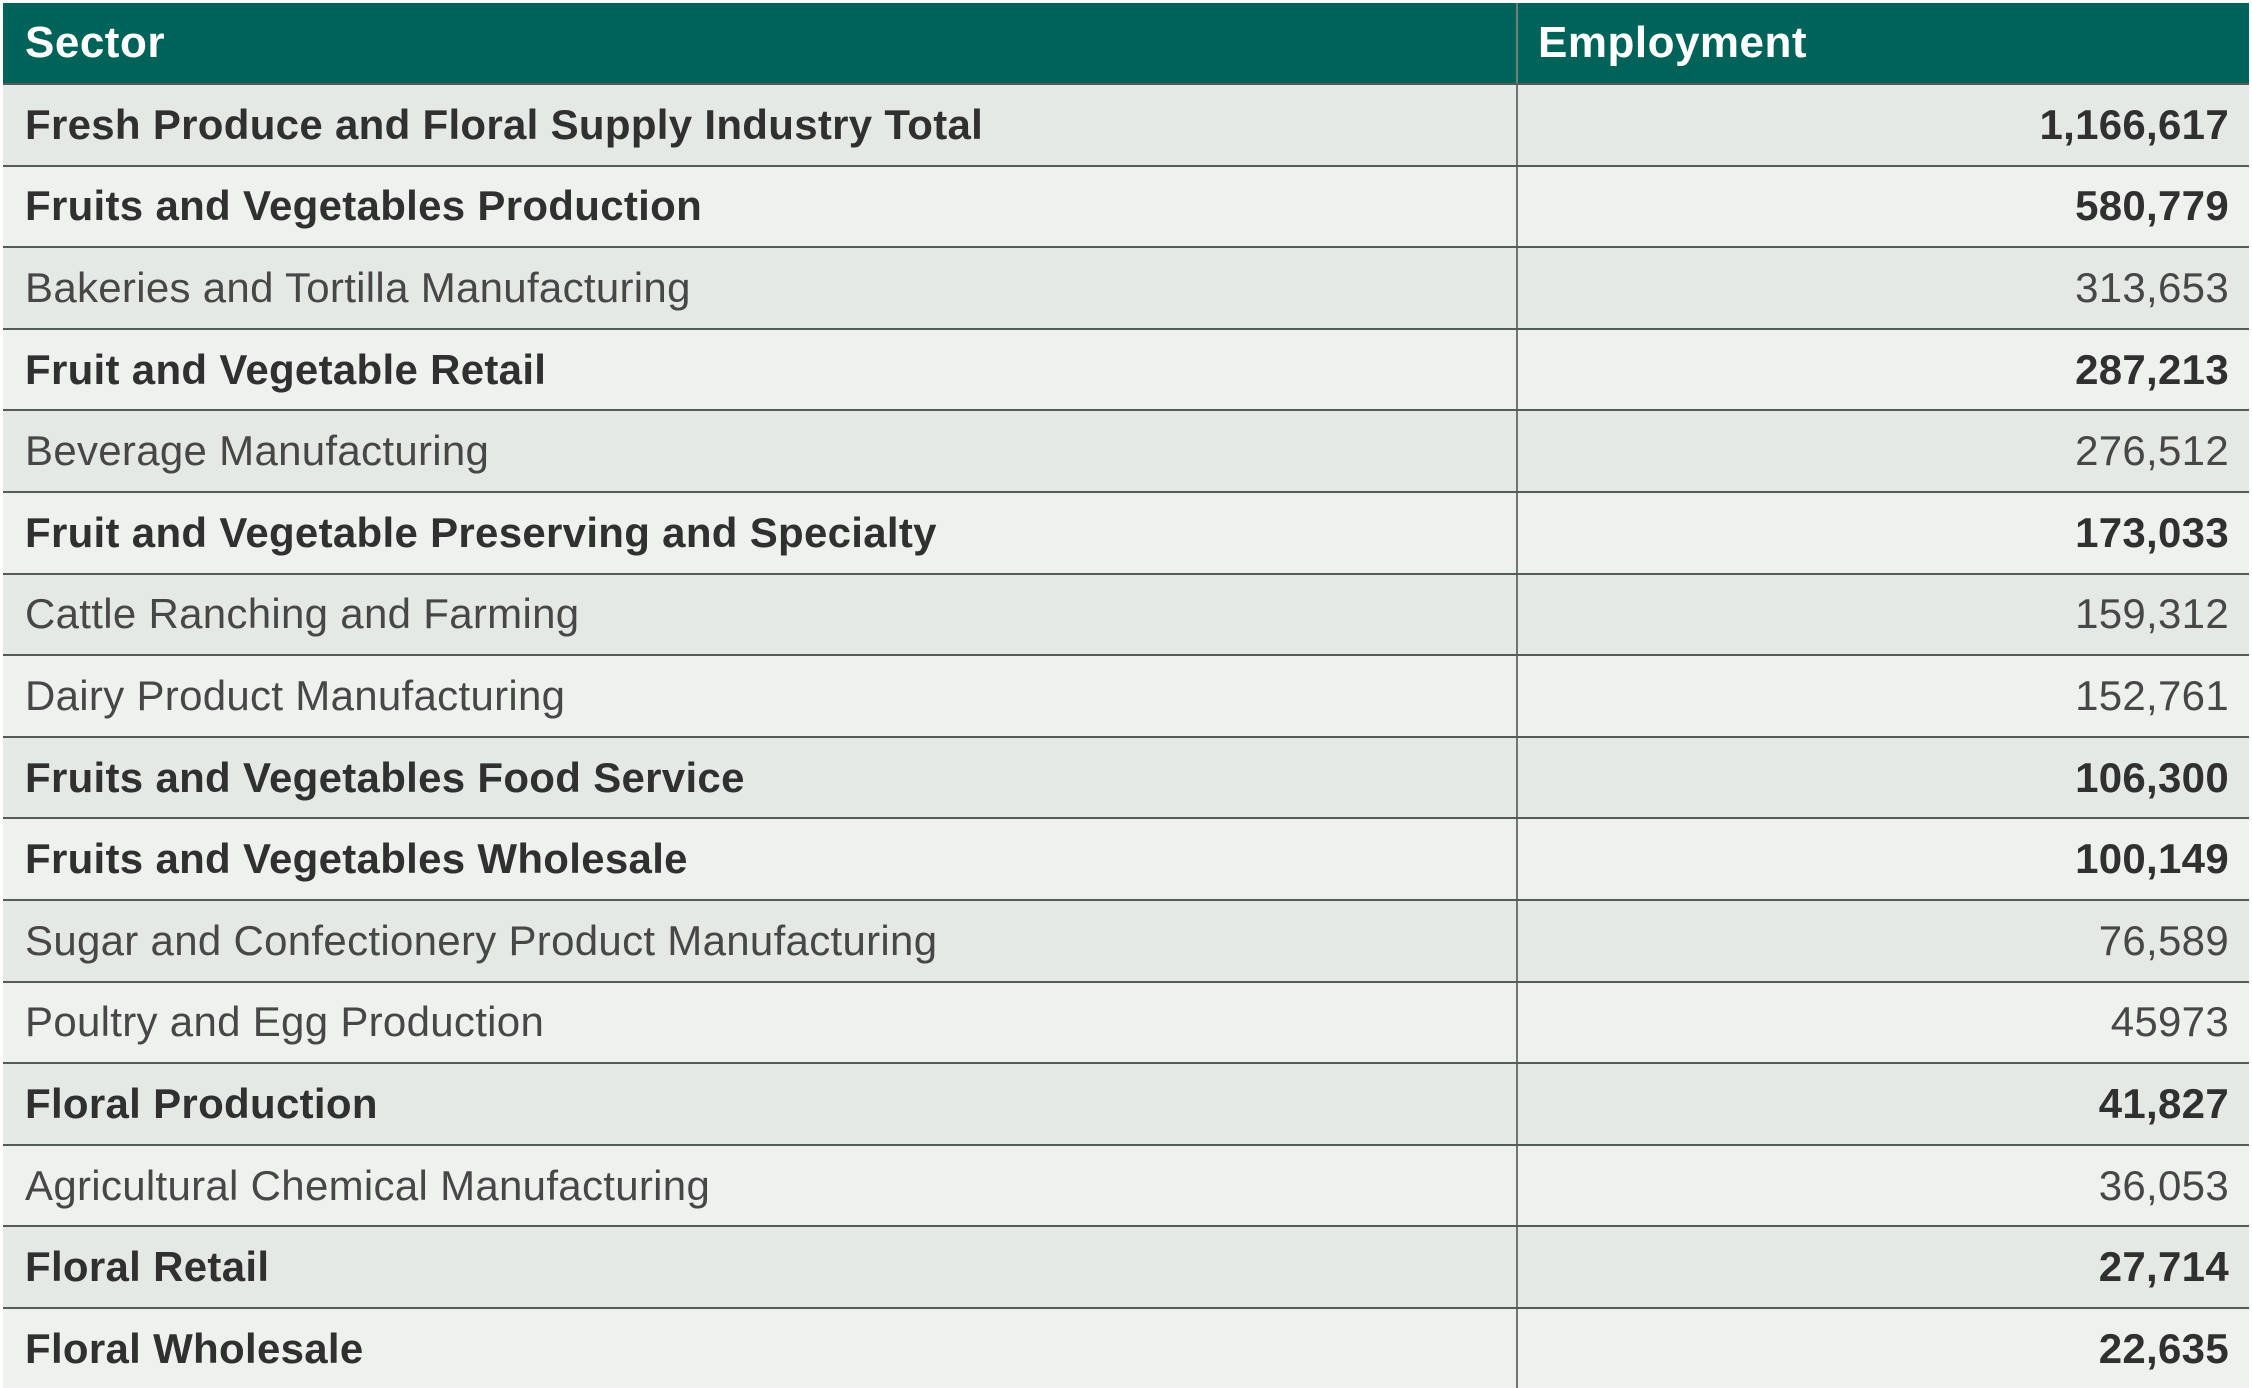 This screenshot has width=2252, height=1388. I want to click on sector-cell: Fruits and Vegetables Wholesale, so click(760, 859).